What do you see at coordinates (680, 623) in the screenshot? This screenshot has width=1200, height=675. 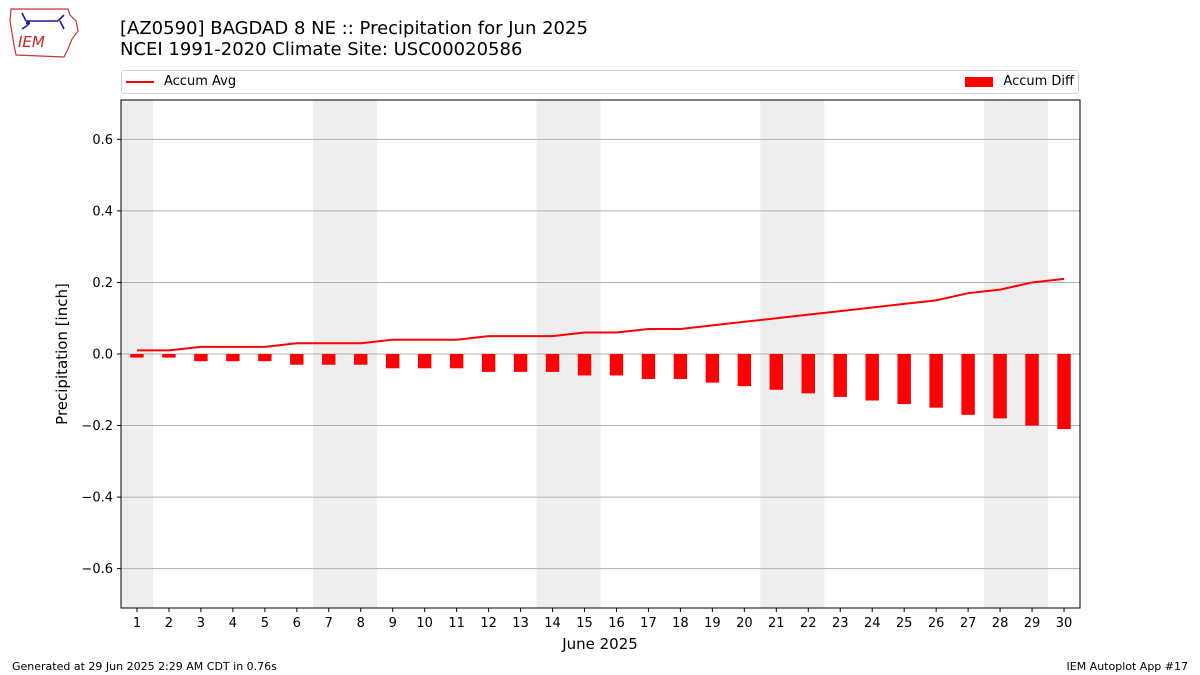 I see `x-tick-label: 18` at bounding box center [680, 623].